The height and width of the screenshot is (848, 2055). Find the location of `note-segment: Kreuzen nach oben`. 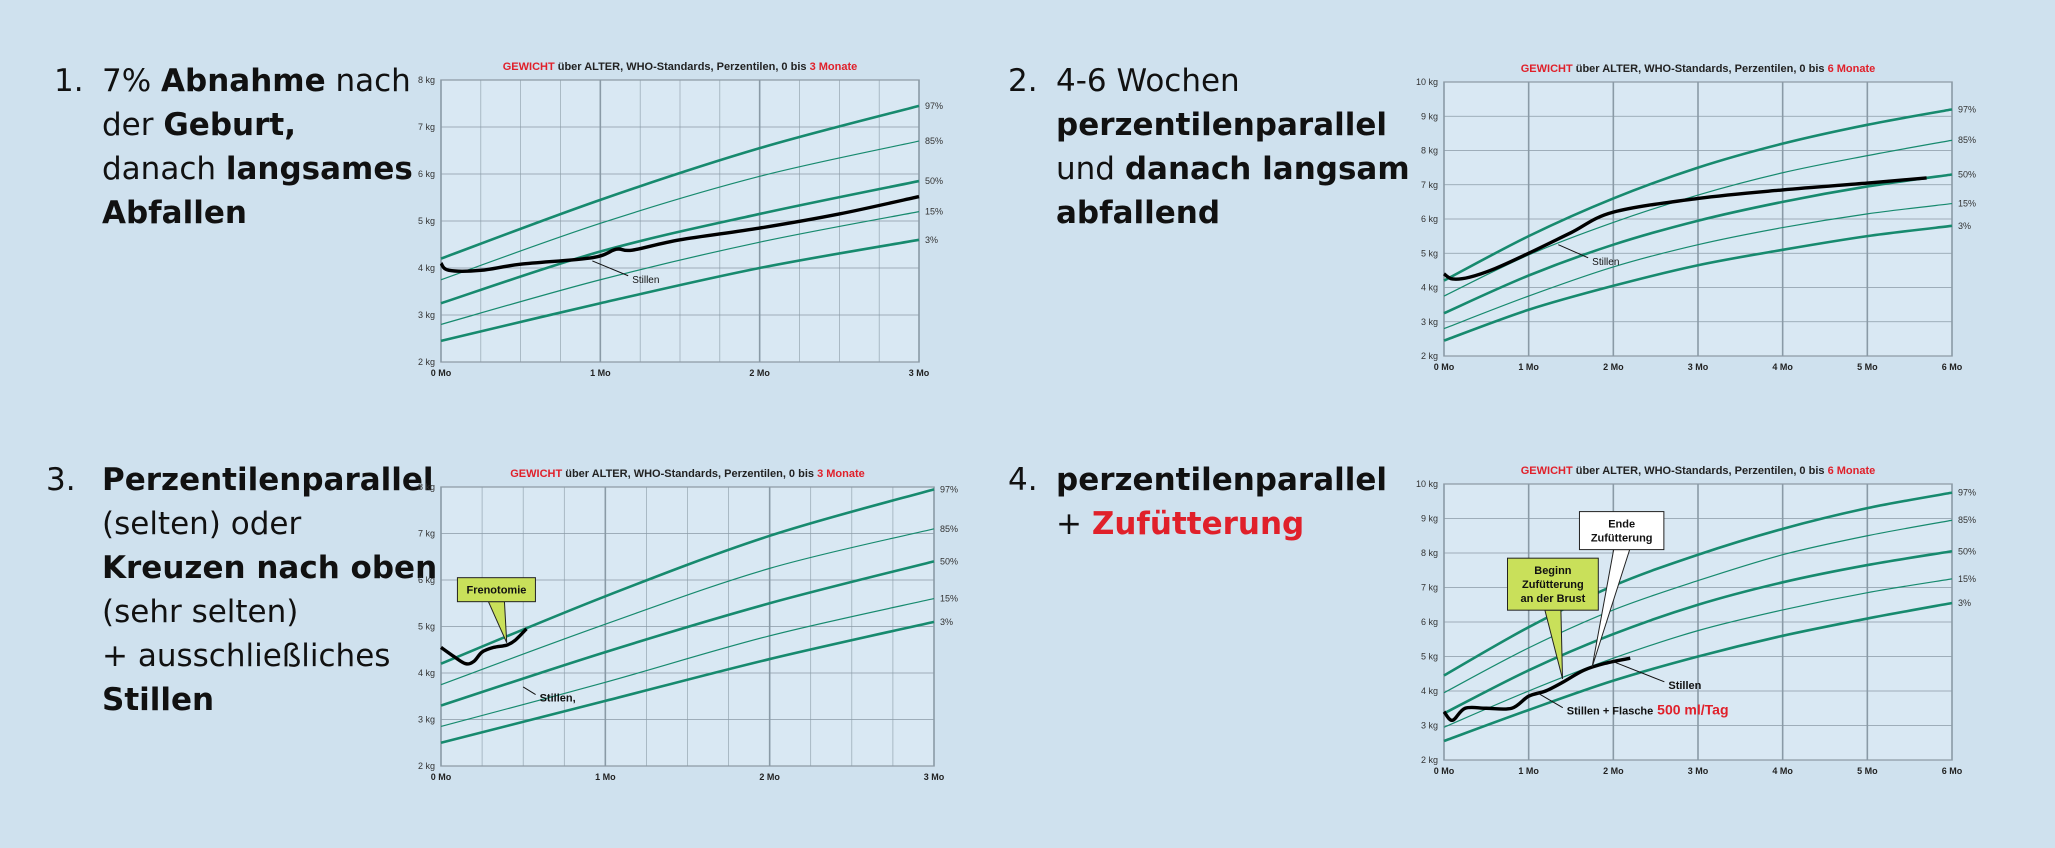

note-segment: Kreuzen nach oben is located at coordinates (269, 568).